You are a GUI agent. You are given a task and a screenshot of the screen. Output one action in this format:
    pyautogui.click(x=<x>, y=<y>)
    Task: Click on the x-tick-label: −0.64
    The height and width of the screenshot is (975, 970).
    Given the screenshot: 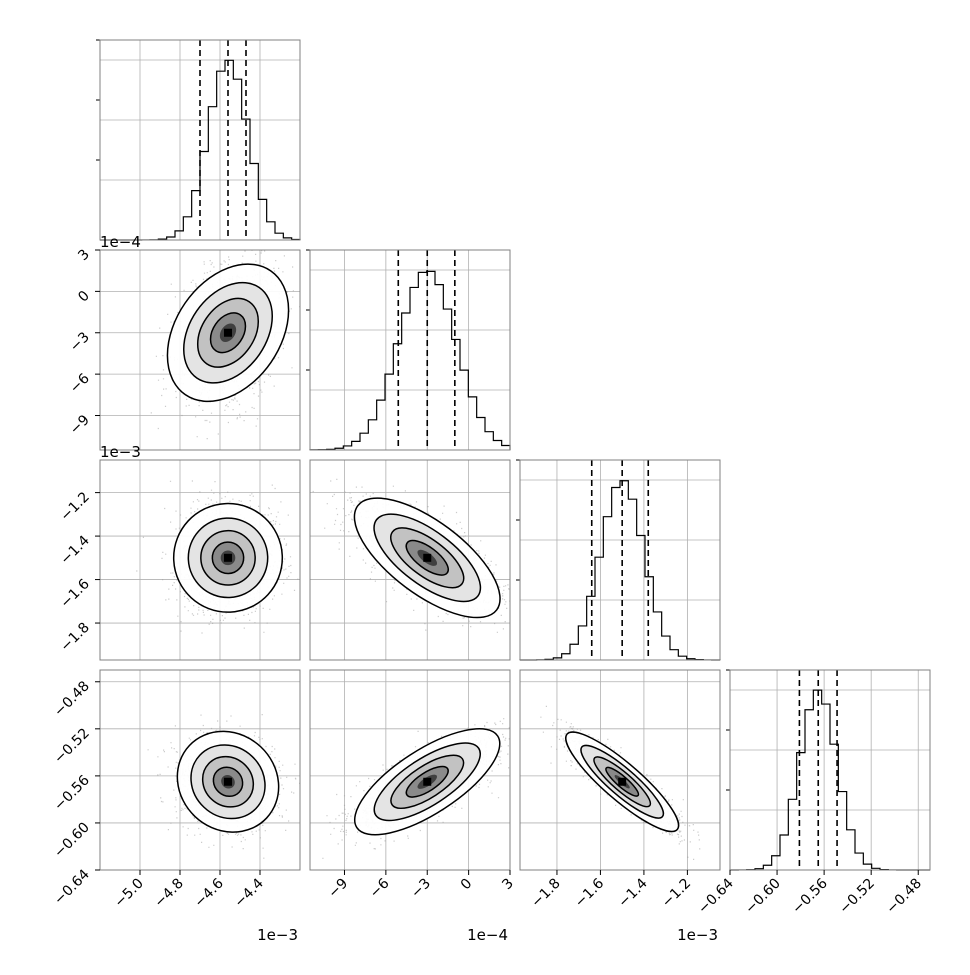 What is the action you would take?
    pyautogui.click(x=716, y=896)
    